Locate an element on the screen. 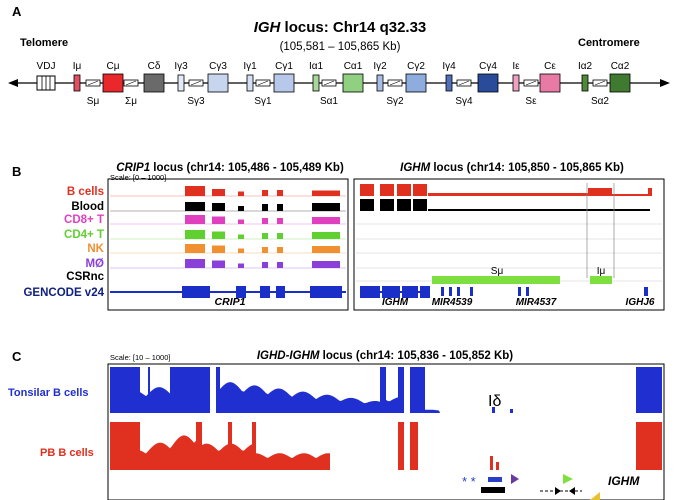 Image resolution: width=680 pixels, height=500 pixels. panel-c-letter: C is located at coordinates (17, 356).